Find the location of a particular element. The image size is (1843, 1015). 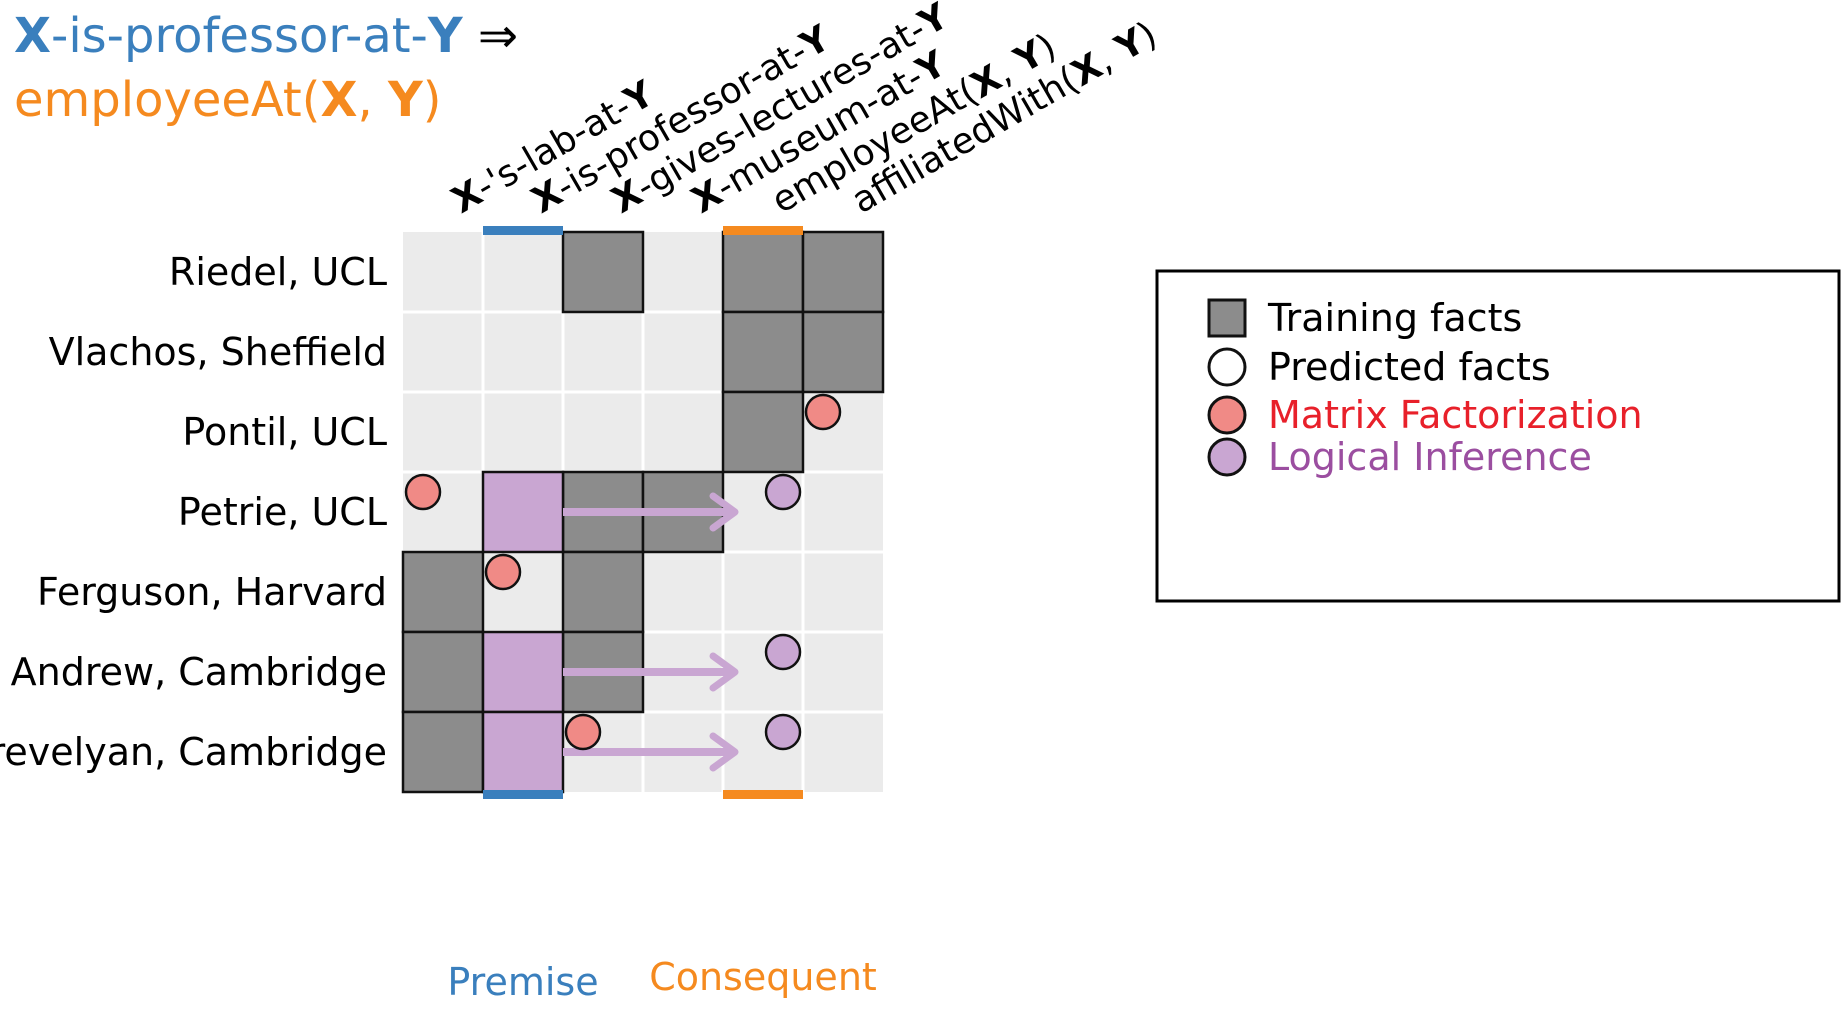

red-circle-icon is located at coordinates (1227, 415).